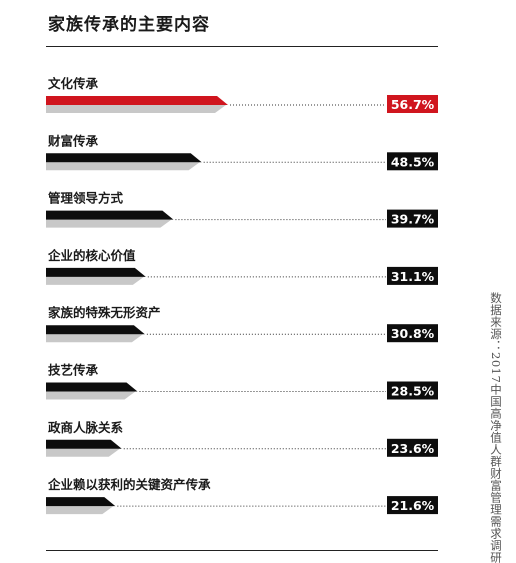 Image resolution: width=516 pixels, height=563 pixels. I want to click on value-label: 21.6%, so click(413, 505).